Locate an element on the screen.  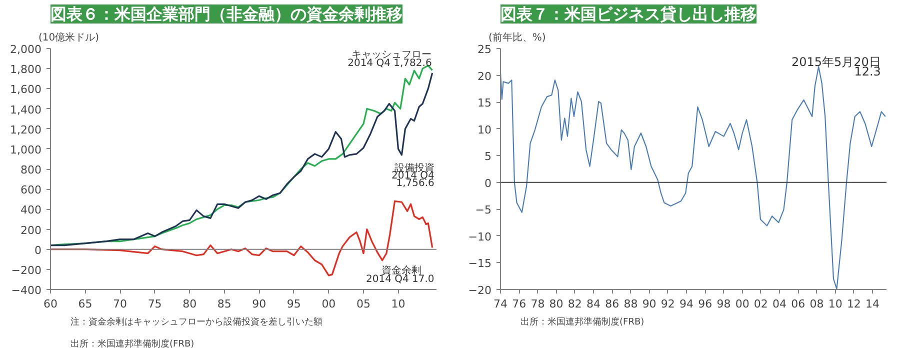
x-tick-label: 84 is located at coordinates (593, 304).